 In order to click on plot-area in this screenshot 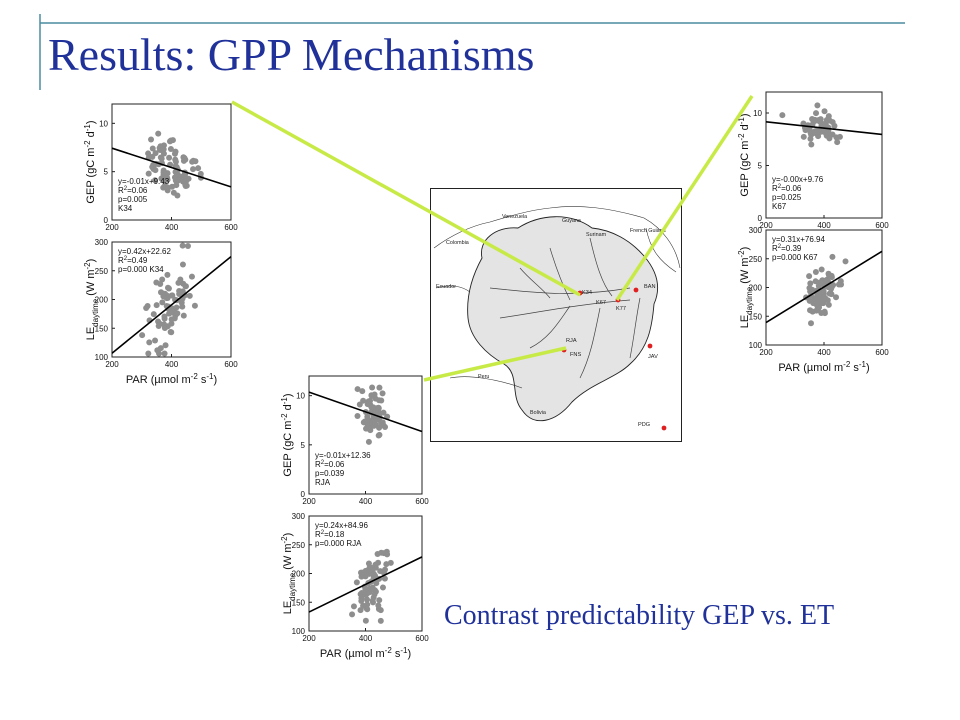, I will do `click(824, 155)`.